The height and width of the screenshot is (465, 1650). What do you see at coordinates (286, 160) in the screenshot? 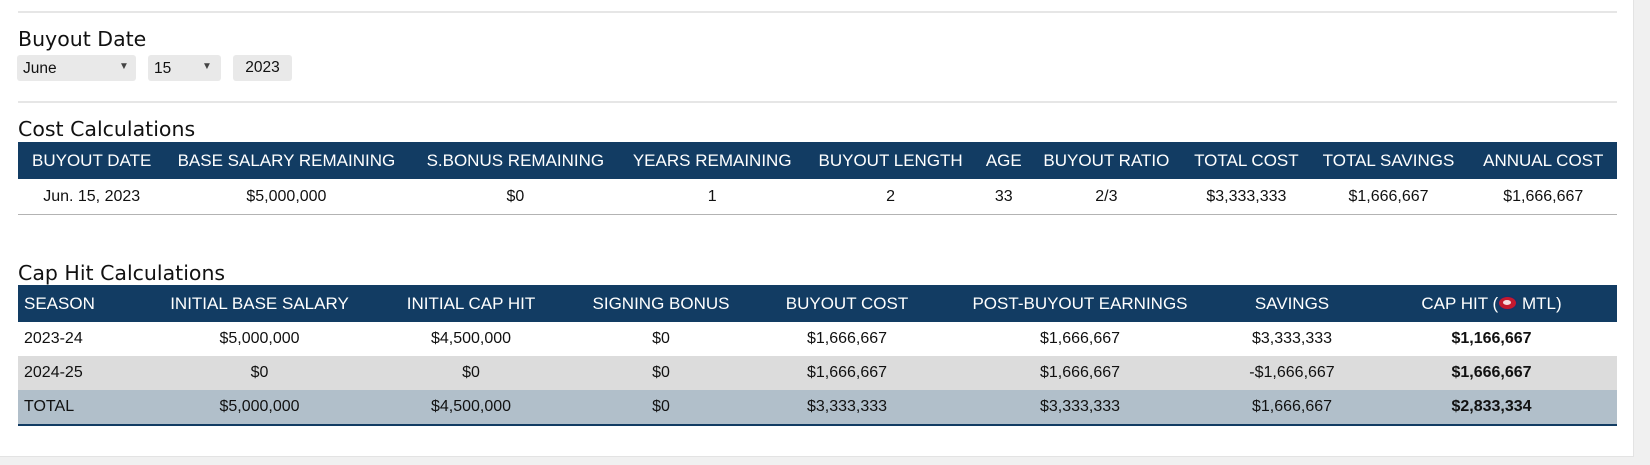
I see `col-base-salary-remaining: BASE SALARY REMAINING` at bounding box center [286, 160].